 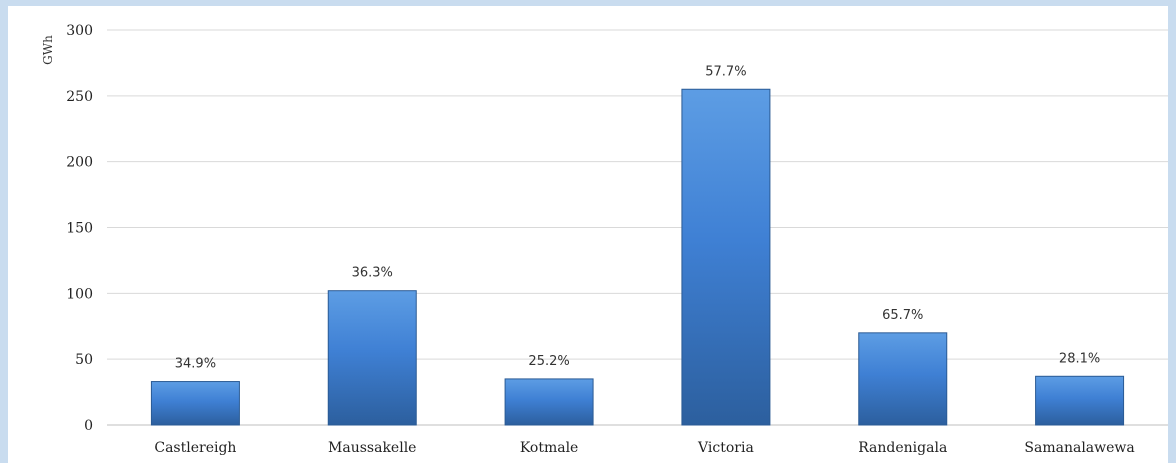 What do you see at coordinates (725, 448) in the screenshot?
I see `x-tick-label: Victoria` at bounding box center [725, 448].